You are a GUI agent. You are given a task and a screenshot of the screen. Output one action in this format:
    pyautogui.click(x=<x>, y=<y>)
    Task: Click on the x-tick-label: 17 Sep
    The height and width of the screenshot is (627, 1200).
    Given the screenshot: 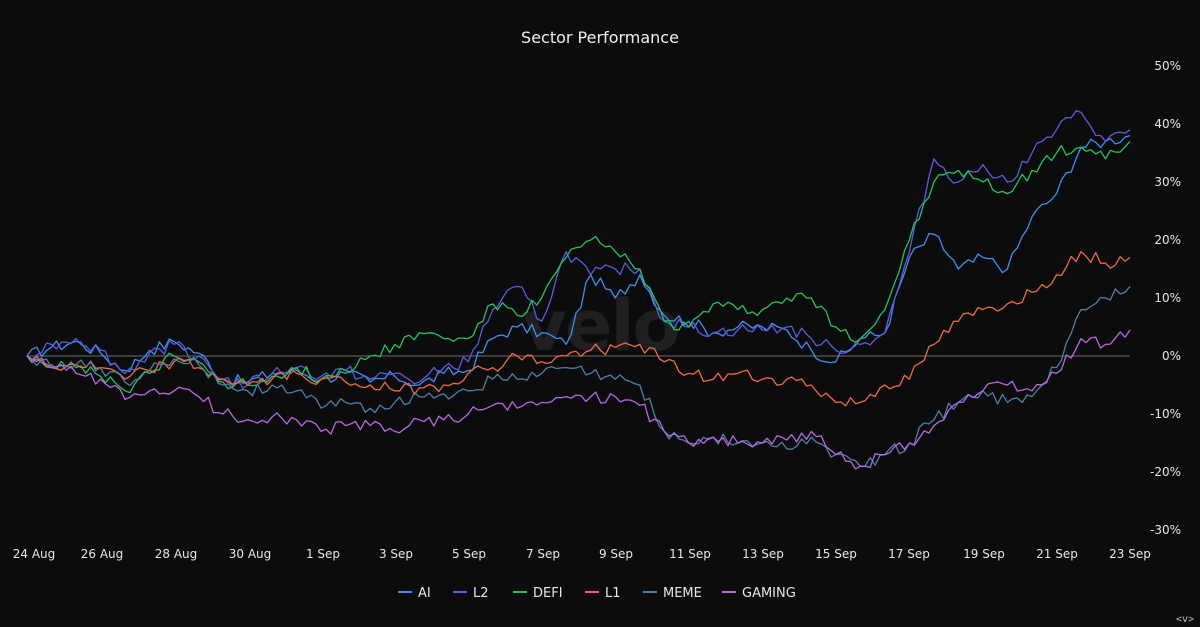 What is the action you would take?
    pyautogui.click(x=909, y=554)
    